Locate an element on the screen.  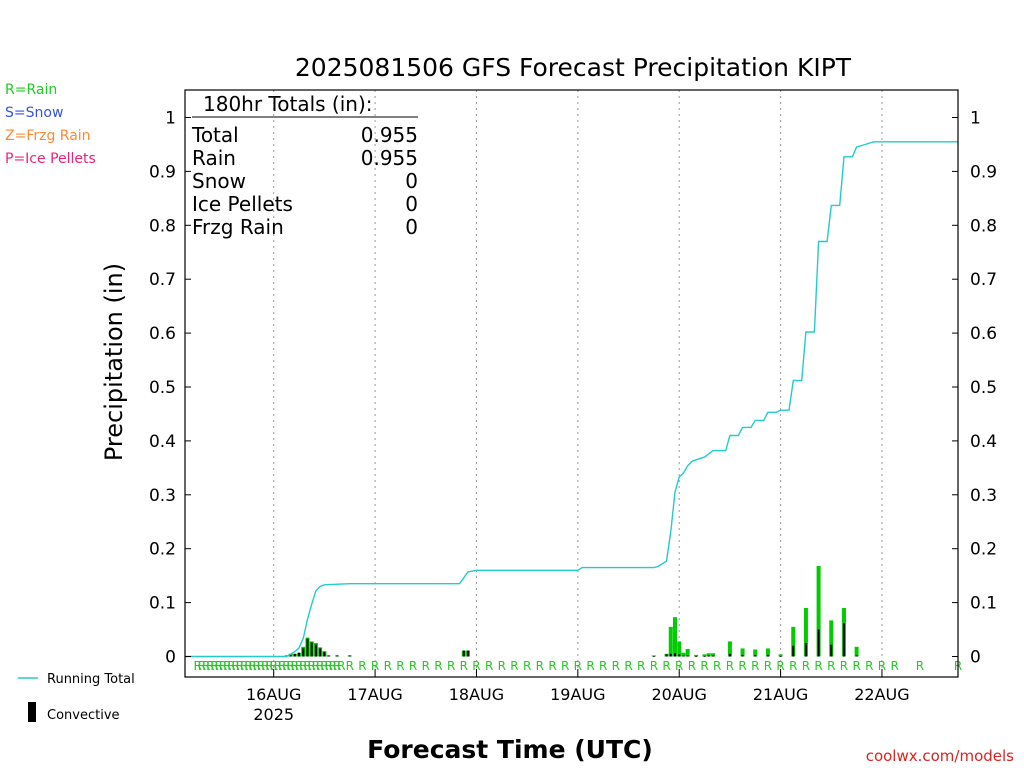
totals-rain-value: 0.955 is located at coordinates (389, 158).